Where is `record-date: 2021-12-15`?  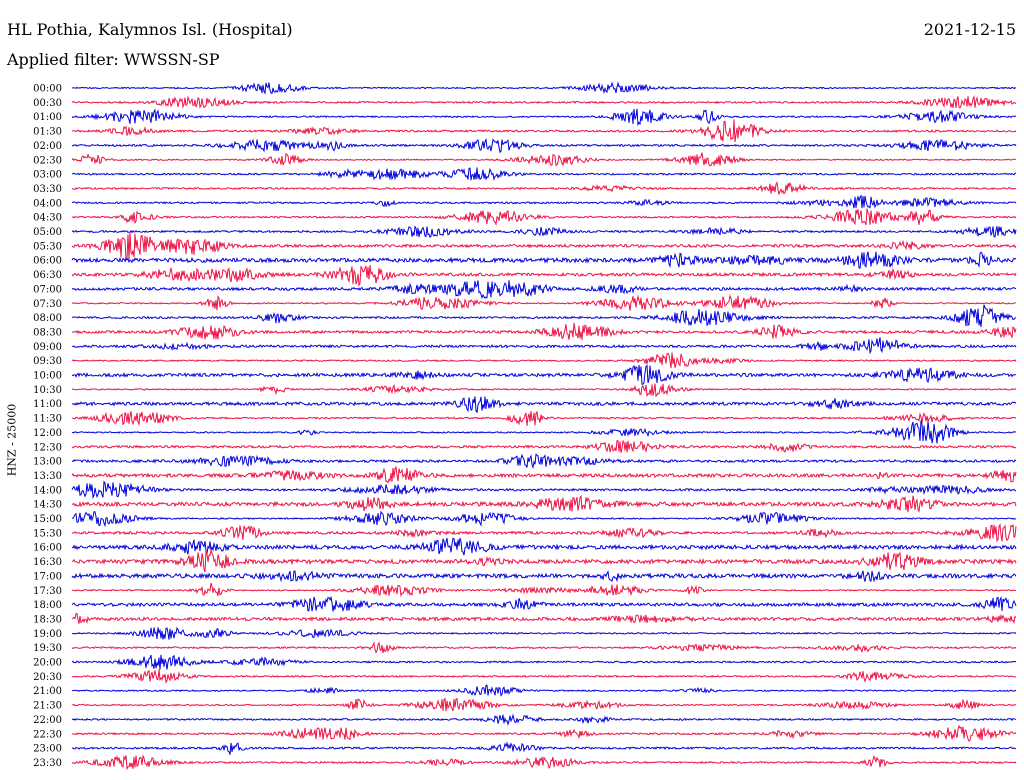
record-date: 2021-12-15 is located at coordinates (969, 29).